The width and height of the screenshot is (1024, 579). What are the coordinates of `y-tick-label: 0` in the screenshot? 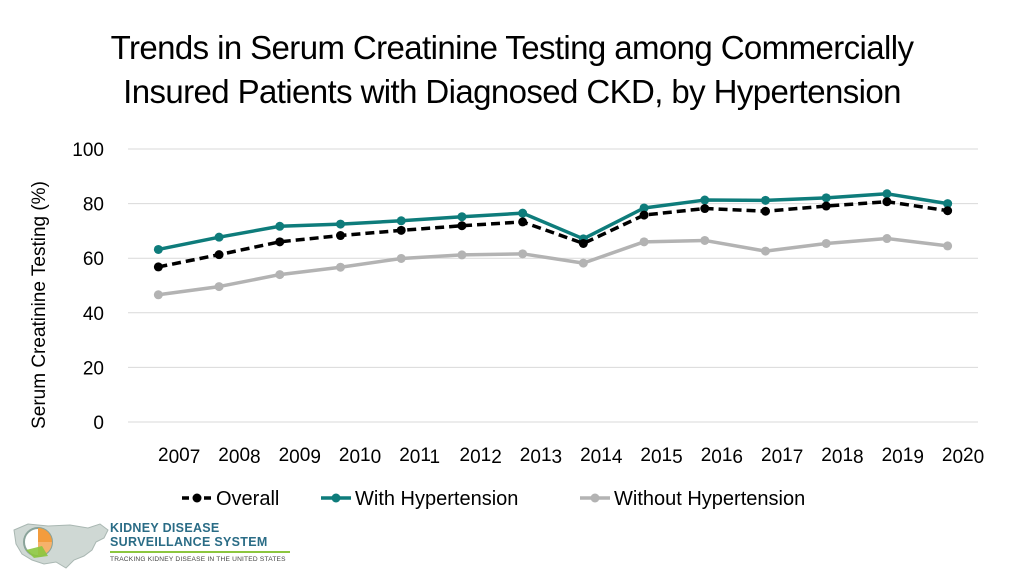 It's located at (98, 423).